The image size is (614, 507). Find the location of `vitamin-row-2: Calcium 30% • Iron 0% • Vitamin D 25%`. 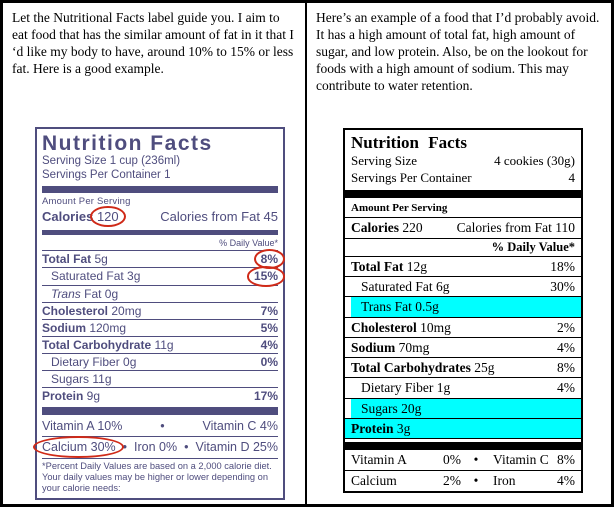

vitamin-row-2: Calcium 30% • Iron 0% • Vitamin D 25% is located at coordinates (155, 446).